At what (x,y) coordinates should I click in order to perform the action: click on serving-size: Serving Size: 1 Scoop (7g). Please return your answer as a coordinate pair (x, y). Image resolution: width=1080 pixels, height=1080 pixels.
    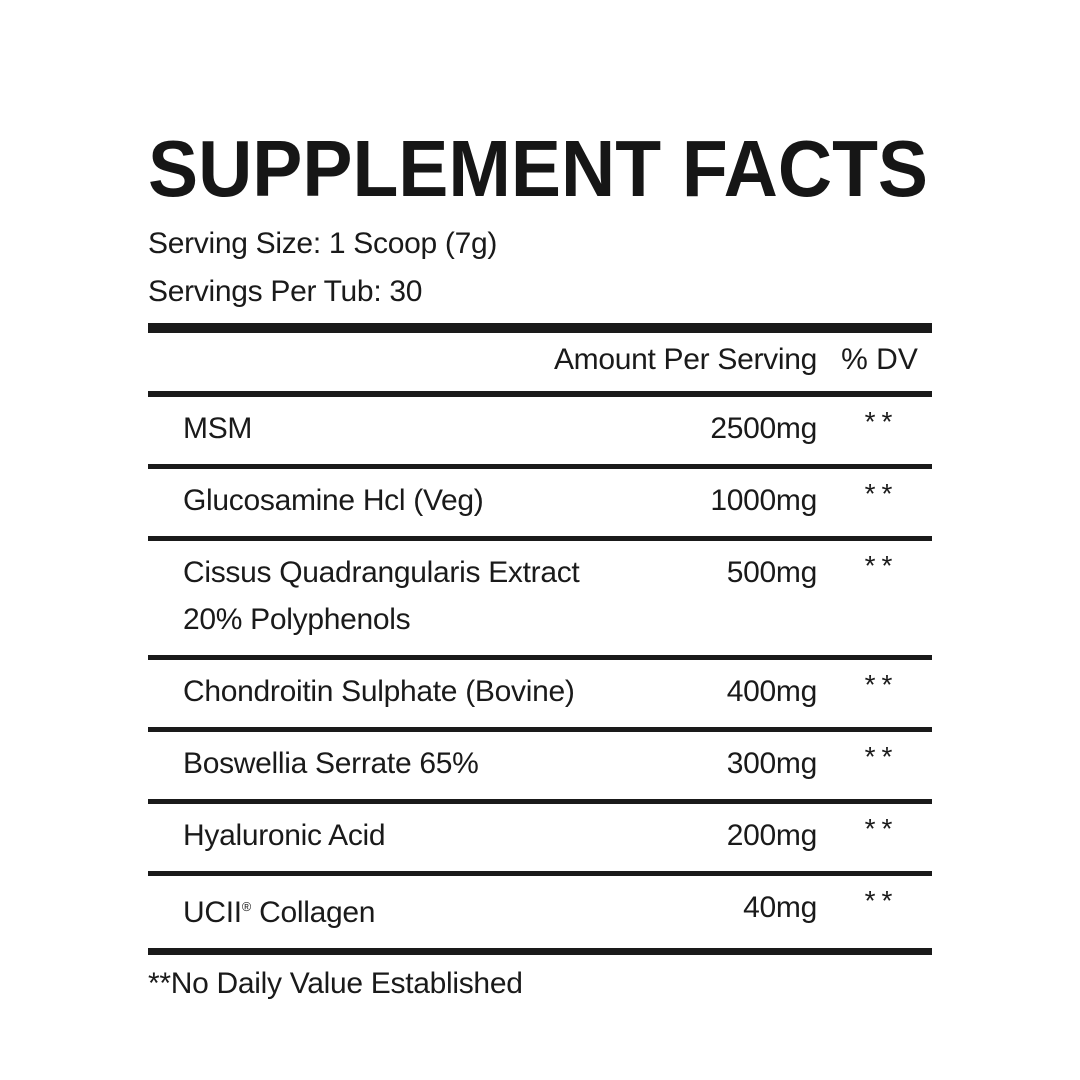
    Looking at the image, I should click on (323, 243).